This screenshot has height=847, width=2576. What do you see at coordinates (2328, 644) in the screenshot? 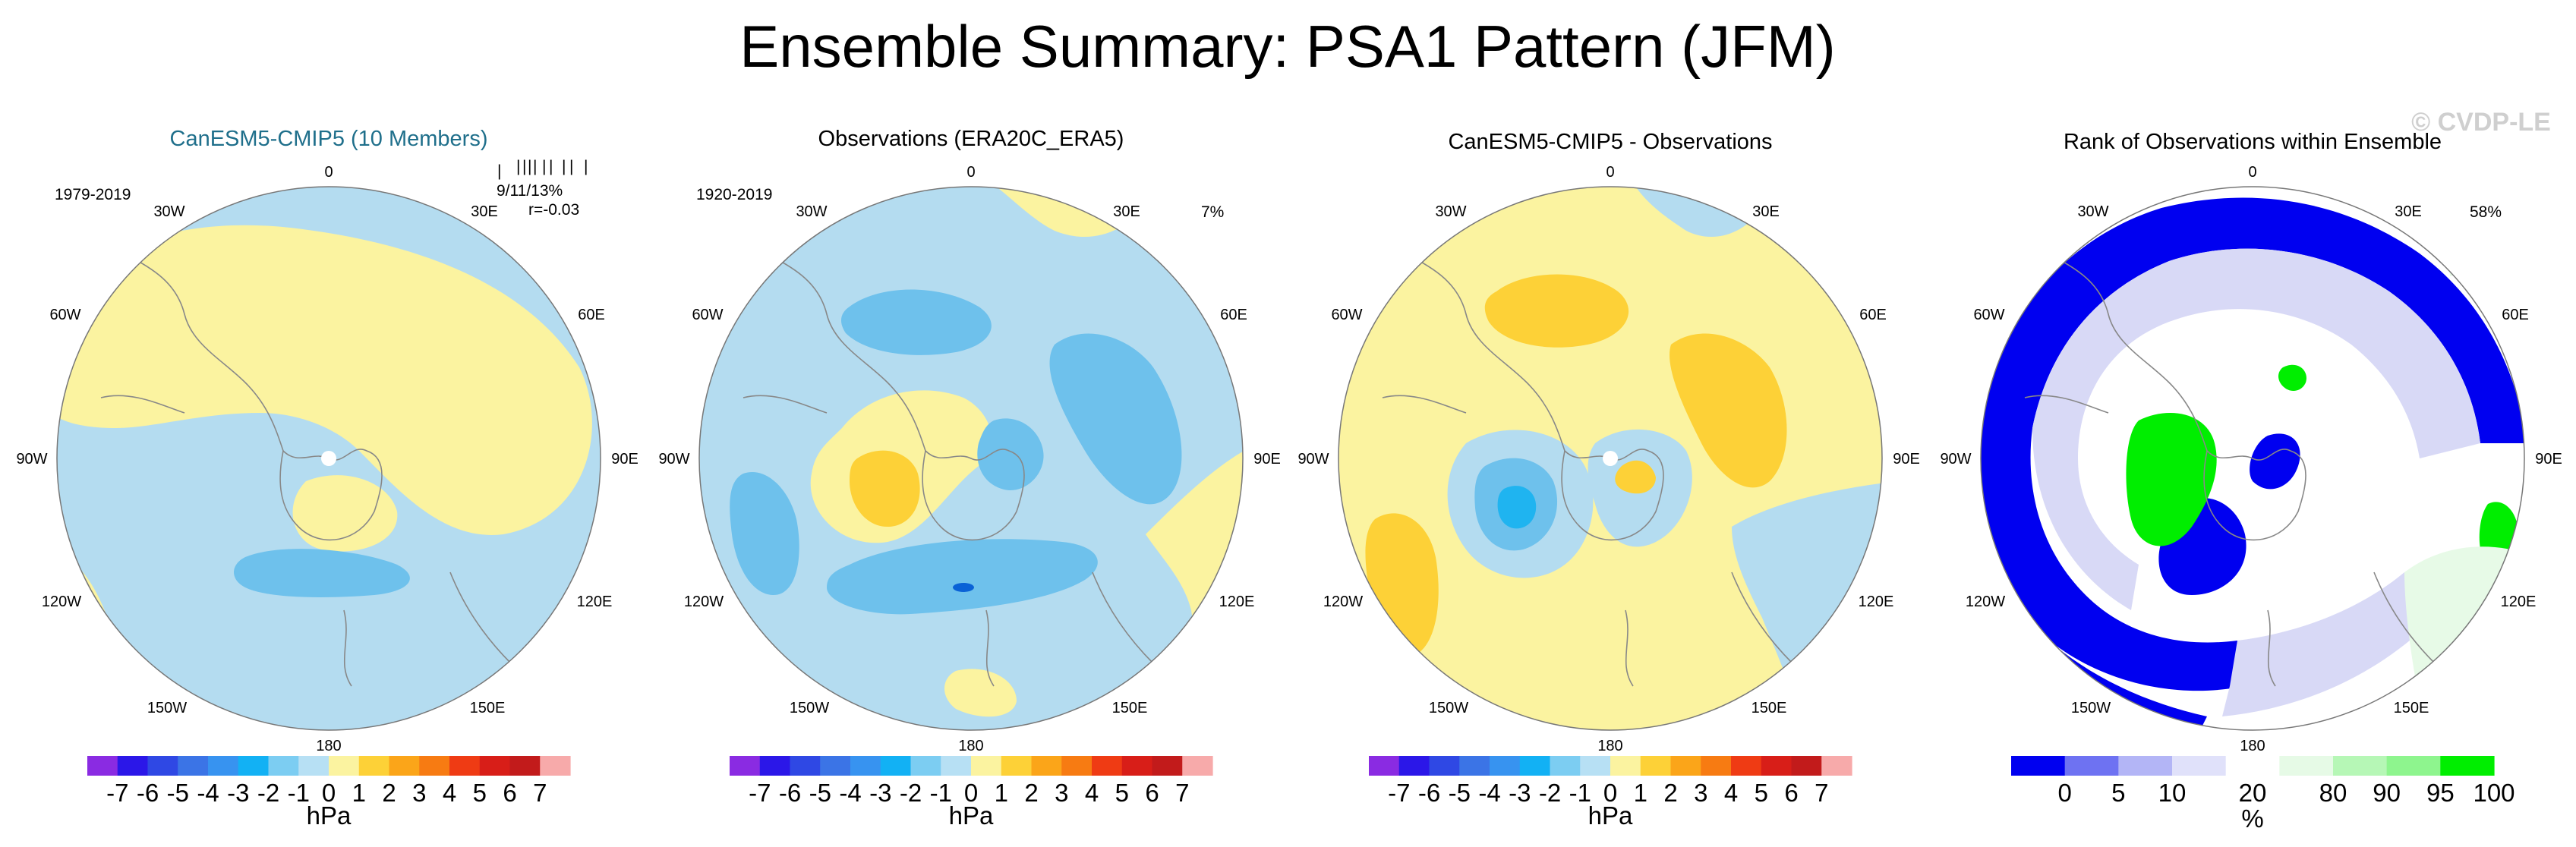
I see `rank-low-region` at bounding box center [2328, 644].